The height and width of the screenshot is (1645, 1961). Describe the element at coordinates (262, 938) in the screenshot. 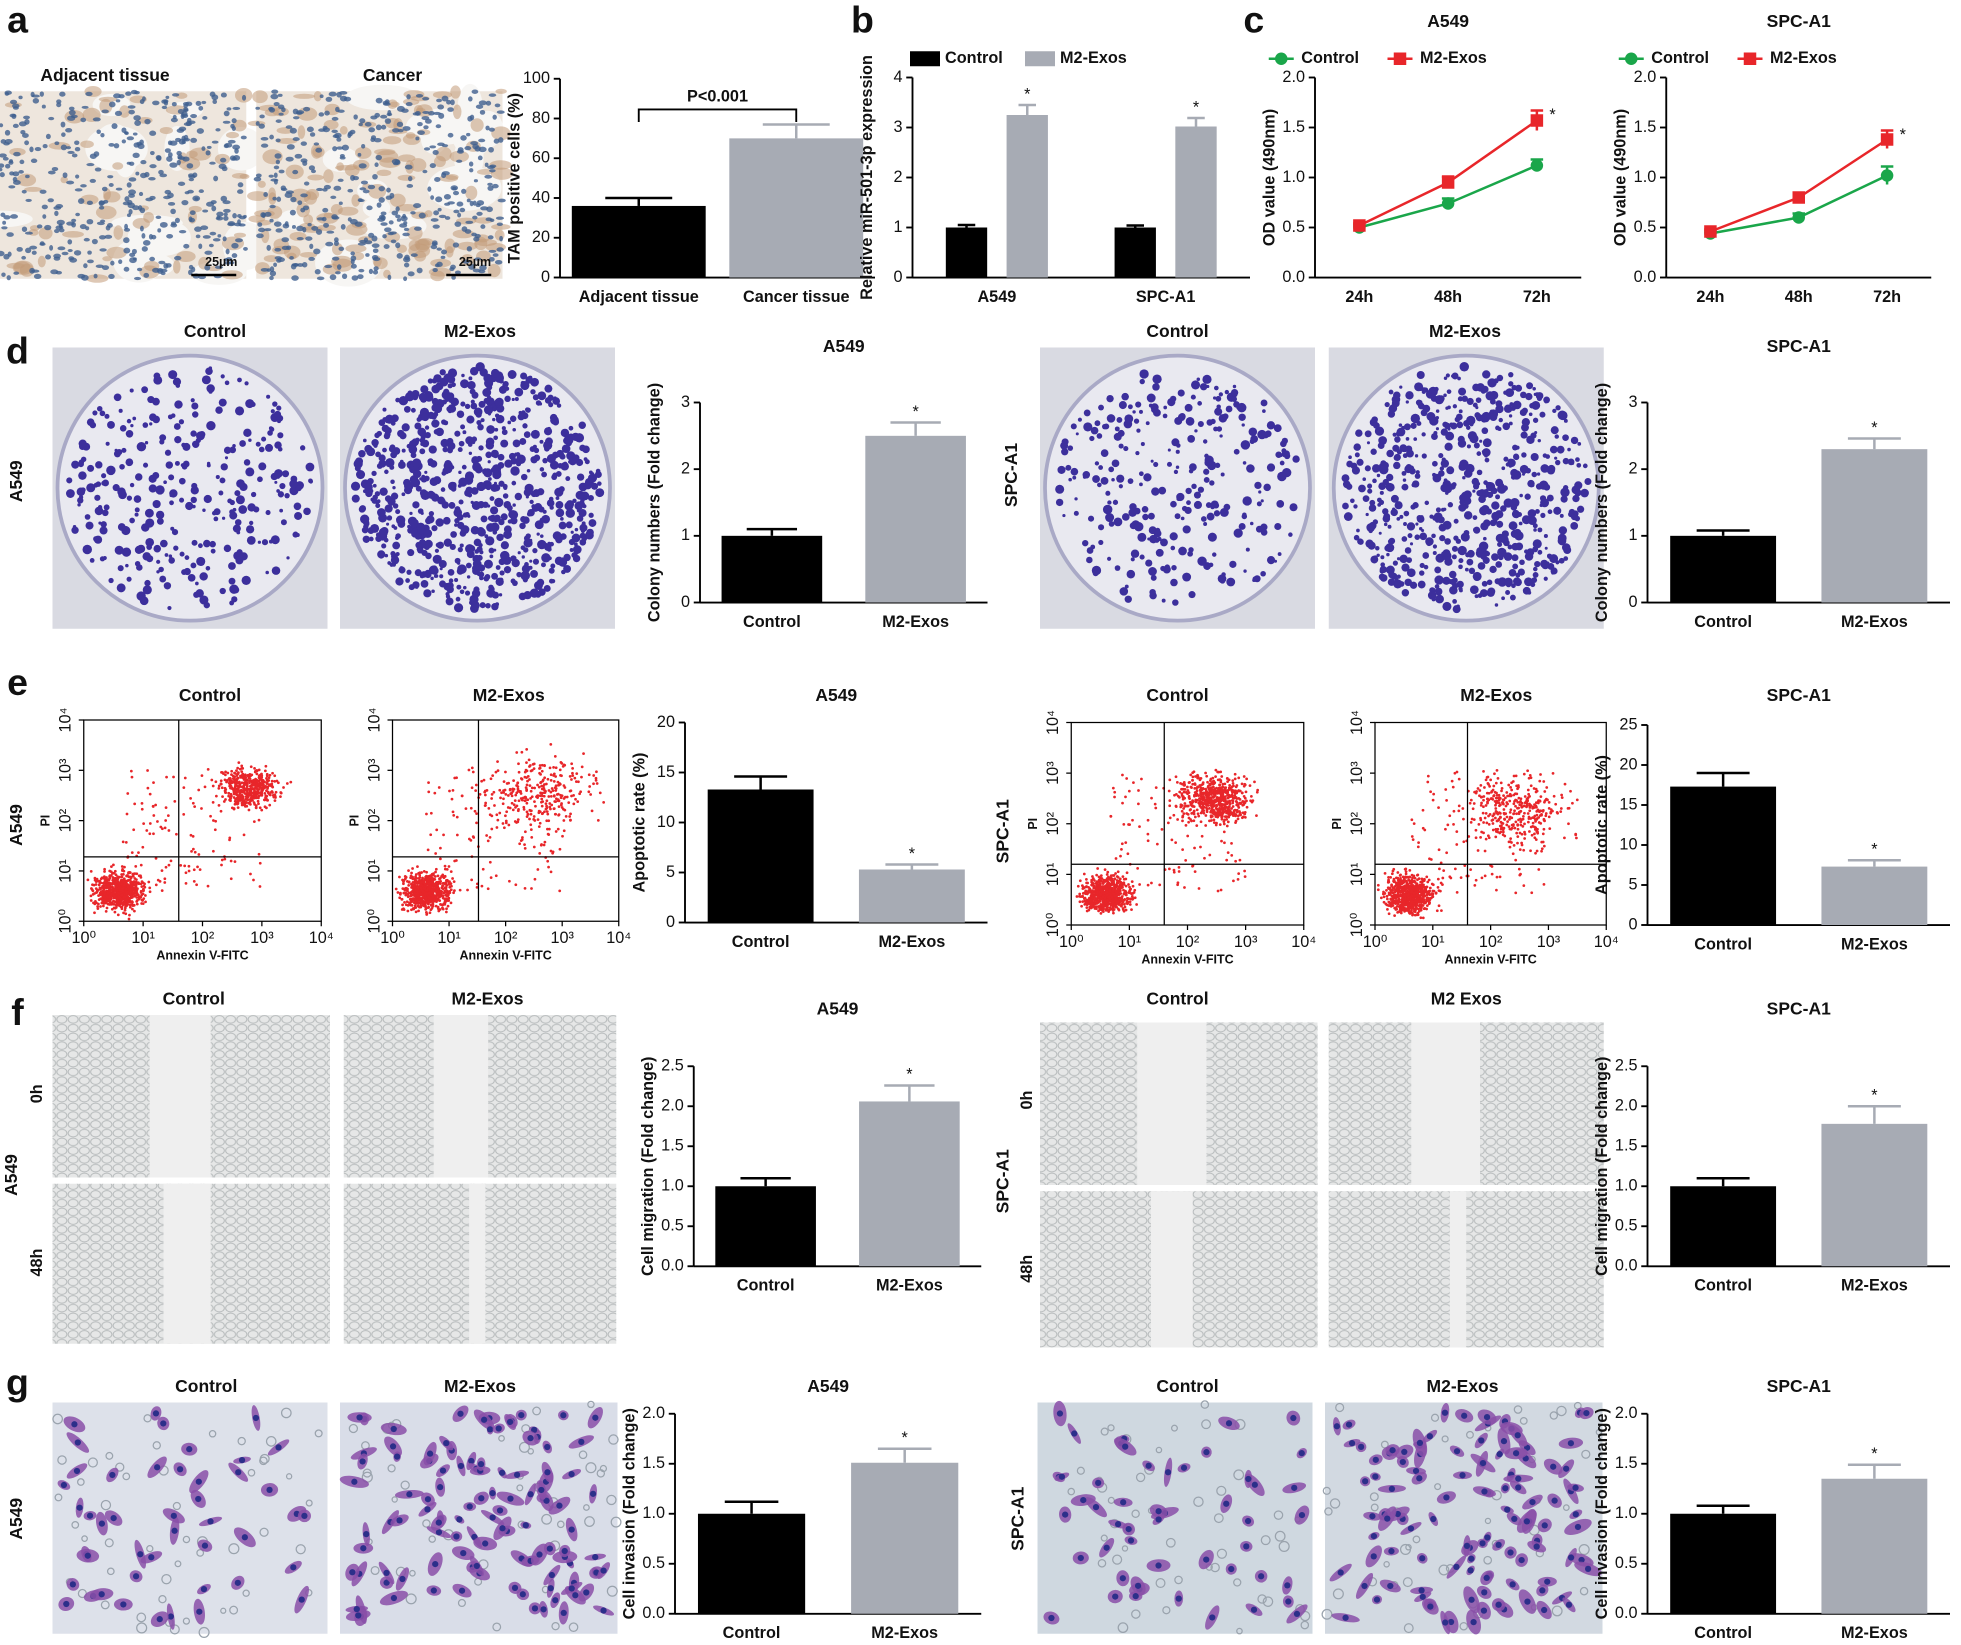

I see `x-tick-label: 10³` at that location.